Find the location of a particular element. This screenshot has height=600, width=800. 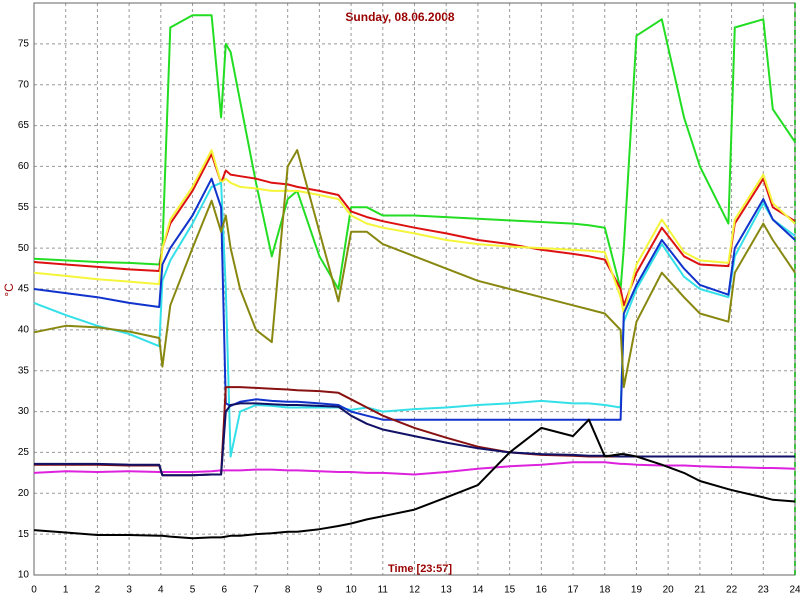

y-tick-label: 35 is located at coordinates (24, 370).